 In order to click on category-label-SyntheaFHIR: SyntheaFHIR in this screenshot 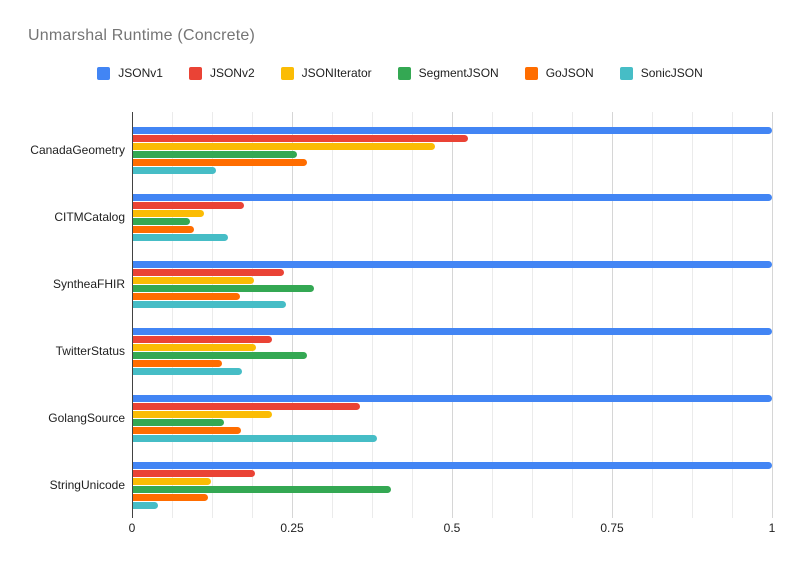, I will do `click(88, 284)`.